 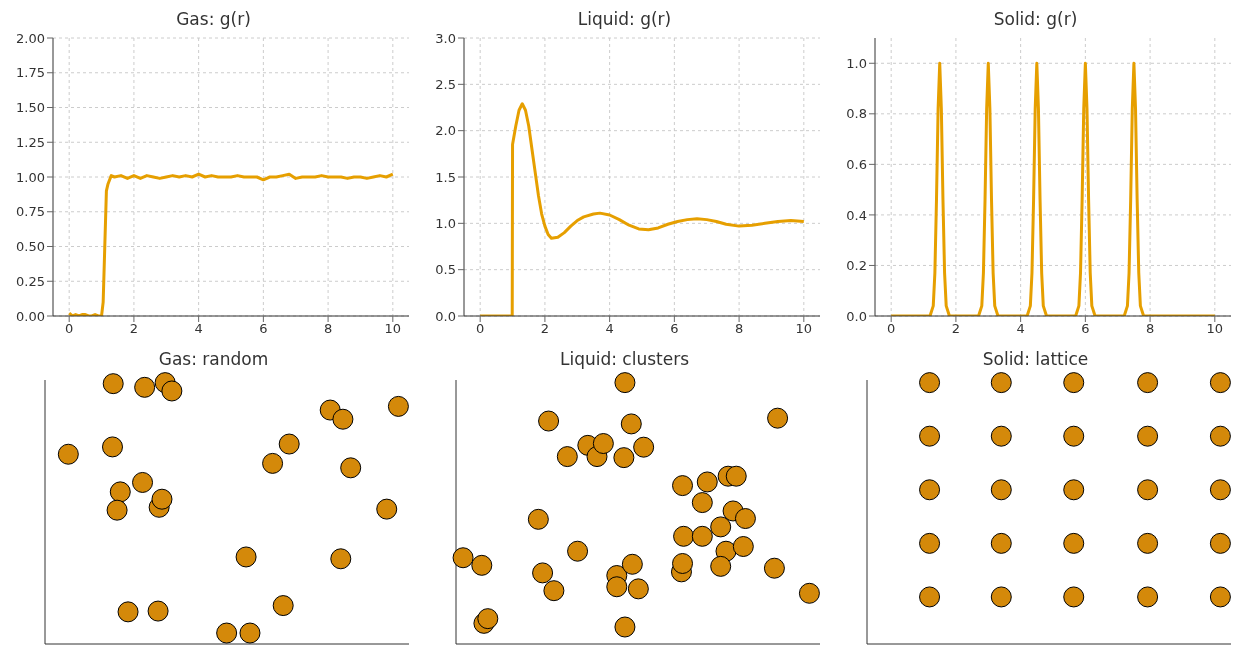 What do you see at coordinates (624, 19) in the screenshot?
I see `chart-title: Liquid: g(r)` at bounding box center [624, 19].